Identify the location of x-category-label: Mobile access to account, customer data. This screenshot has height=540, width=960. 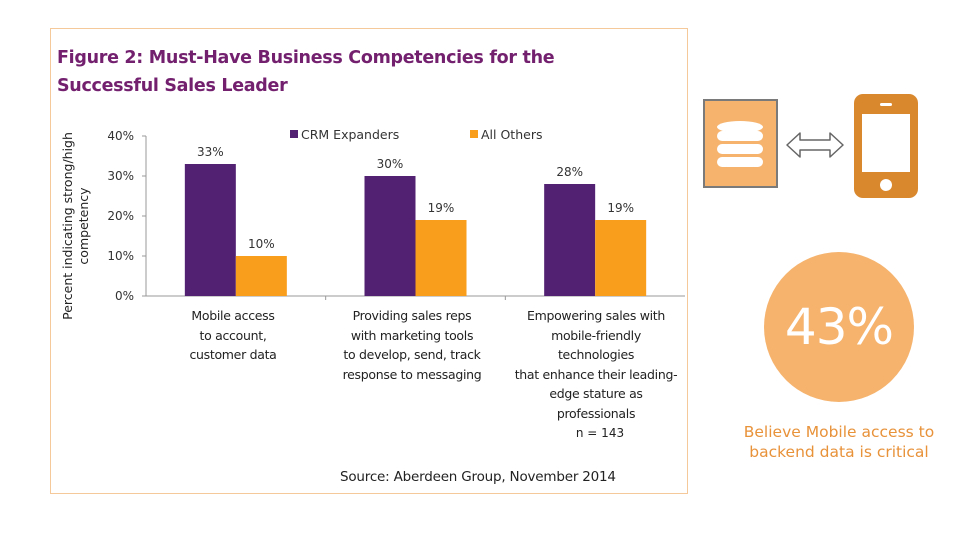
(233, 335).